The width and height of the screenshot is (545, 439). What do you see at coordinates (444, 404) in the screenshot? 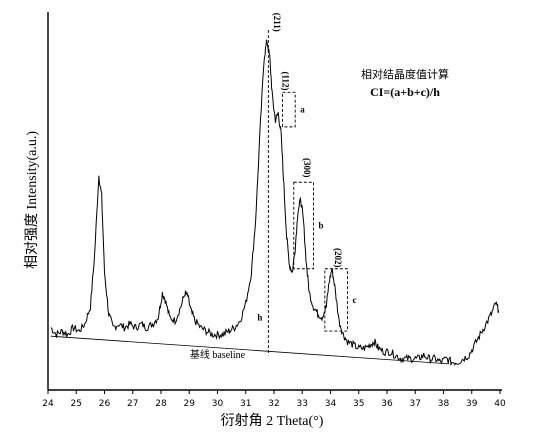
I see `x-tick-label: 38` at bounding box center [444, 404].